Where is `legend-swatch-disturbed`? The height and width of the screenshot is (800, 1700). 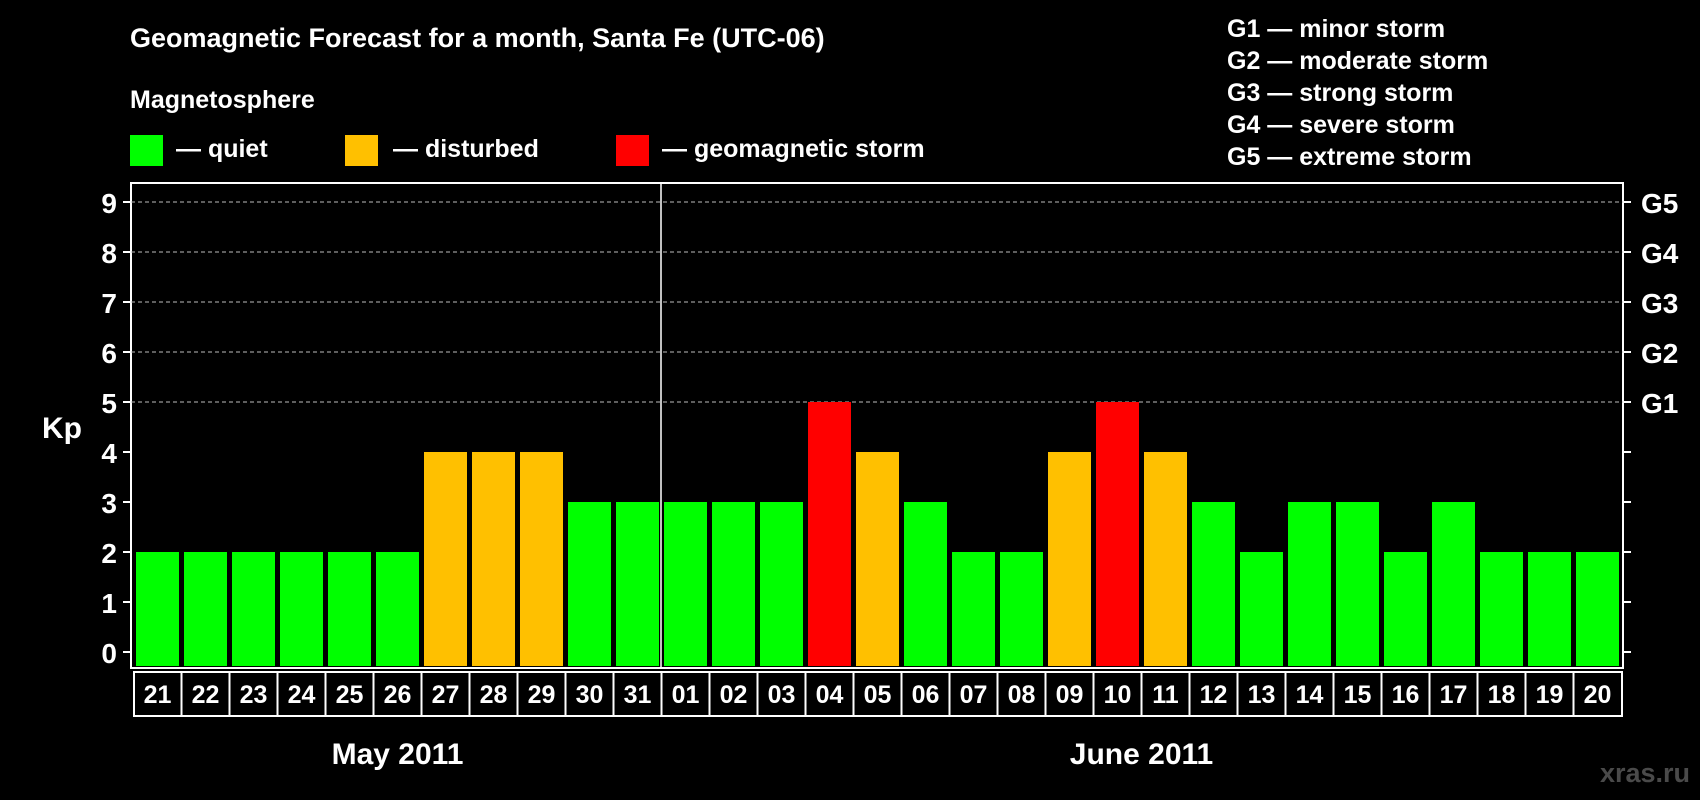
legend-swatch-disturbed is located at coordinates (361, 150).